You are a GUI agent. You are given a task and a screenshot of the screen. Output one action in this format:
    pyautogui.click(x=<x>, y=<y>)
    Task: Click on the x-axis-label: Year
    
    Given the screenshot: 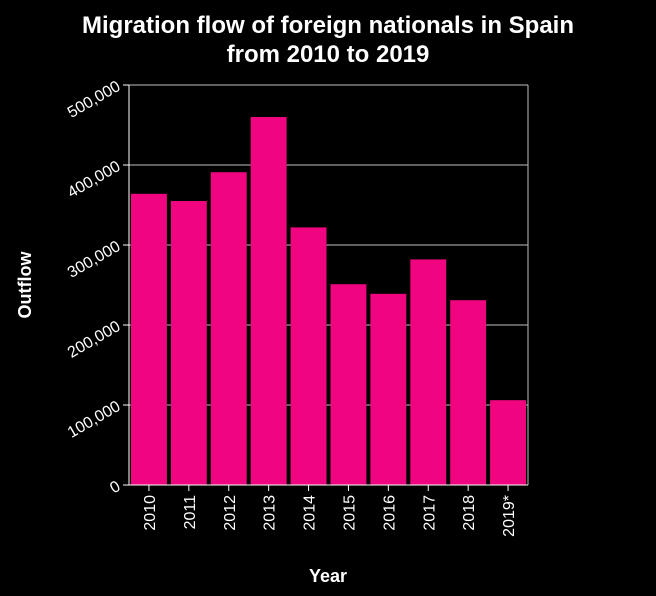 What is the action you would take?
    pyautogui.click(x=328, y=576)
    